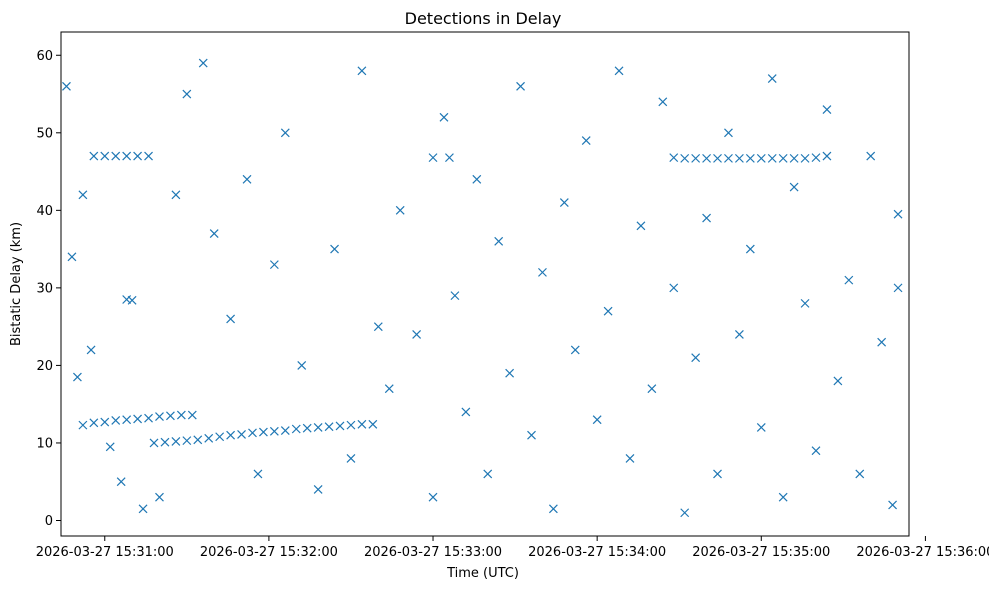 Image resolution: width=989 pixels, height=590 pixels. What do you see at coordinates (48, 289) in the screenshot?
I see `y-axis: 0 10 20 30 40 50 60` at bounding box center [48, 289].